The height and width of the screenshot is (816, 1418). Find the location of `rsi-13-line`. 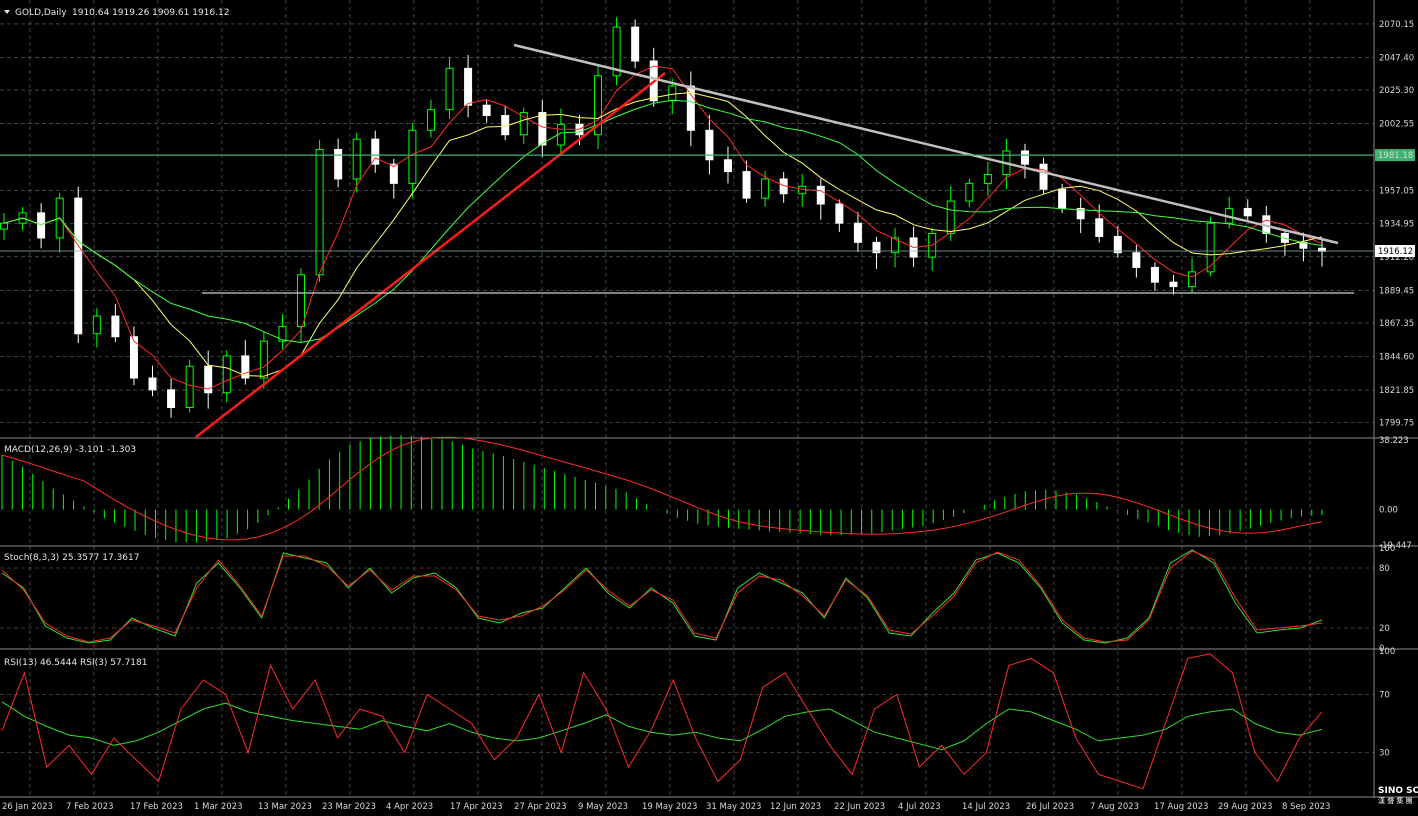

rsi-13-line is located at coordinates (662, 726).